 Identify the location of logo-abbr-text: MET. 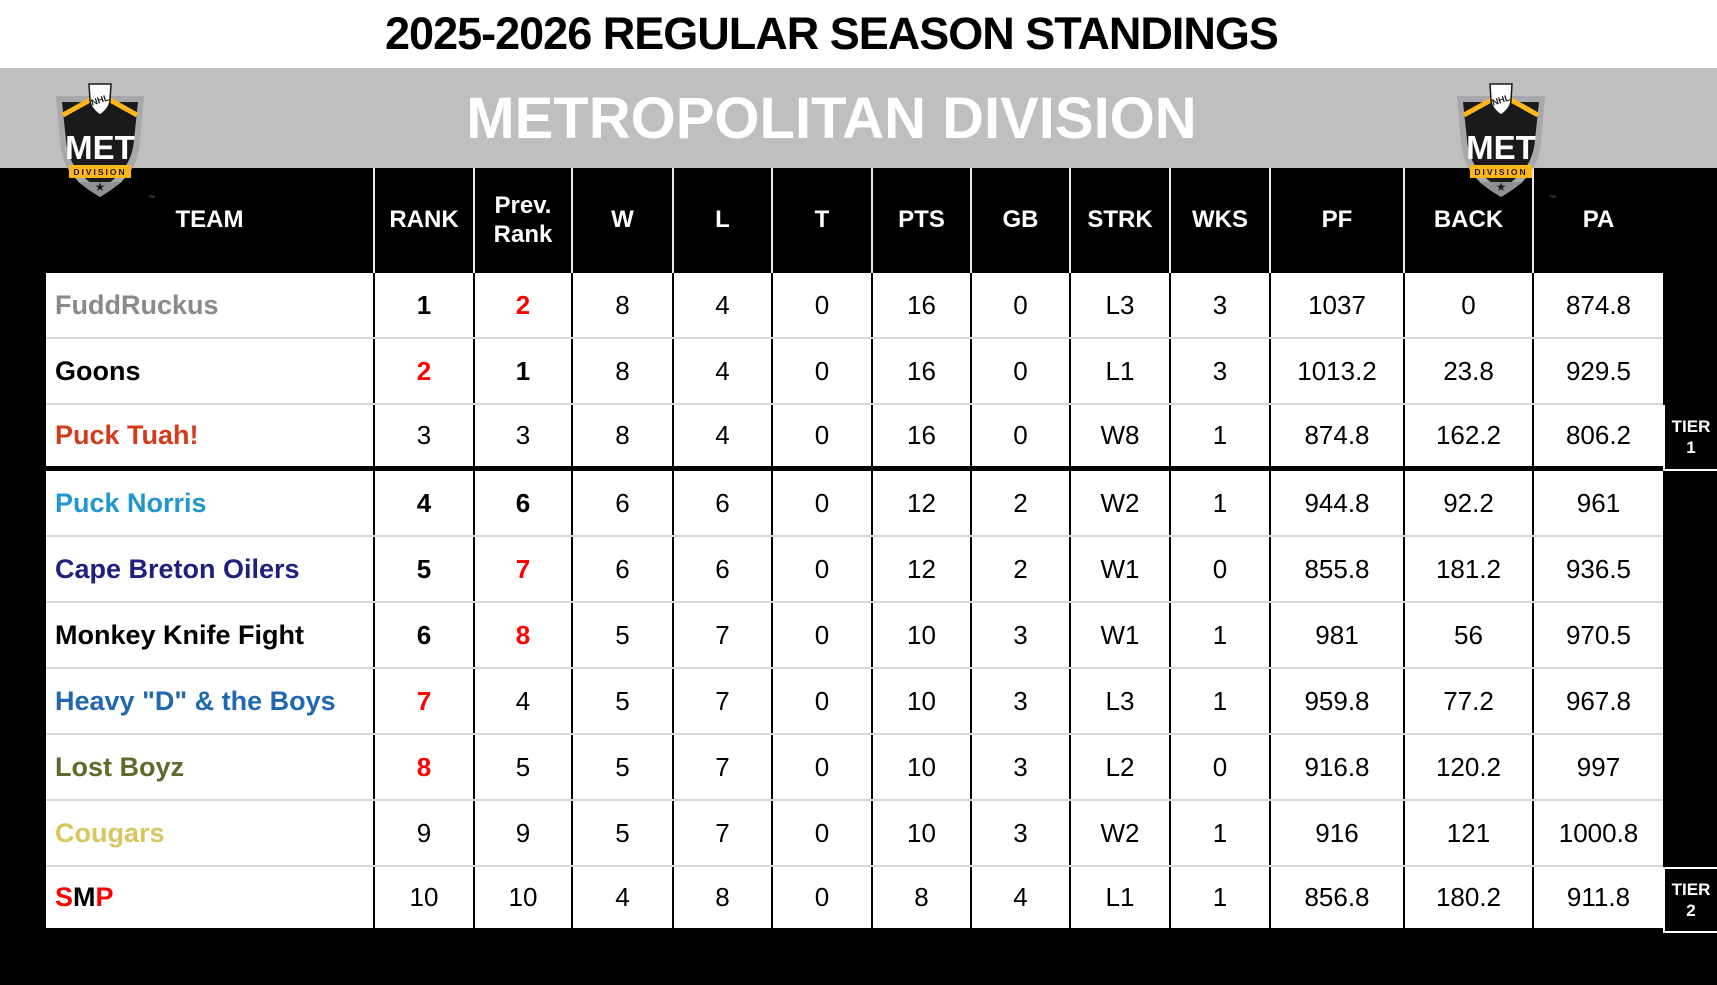
(1501, 147).